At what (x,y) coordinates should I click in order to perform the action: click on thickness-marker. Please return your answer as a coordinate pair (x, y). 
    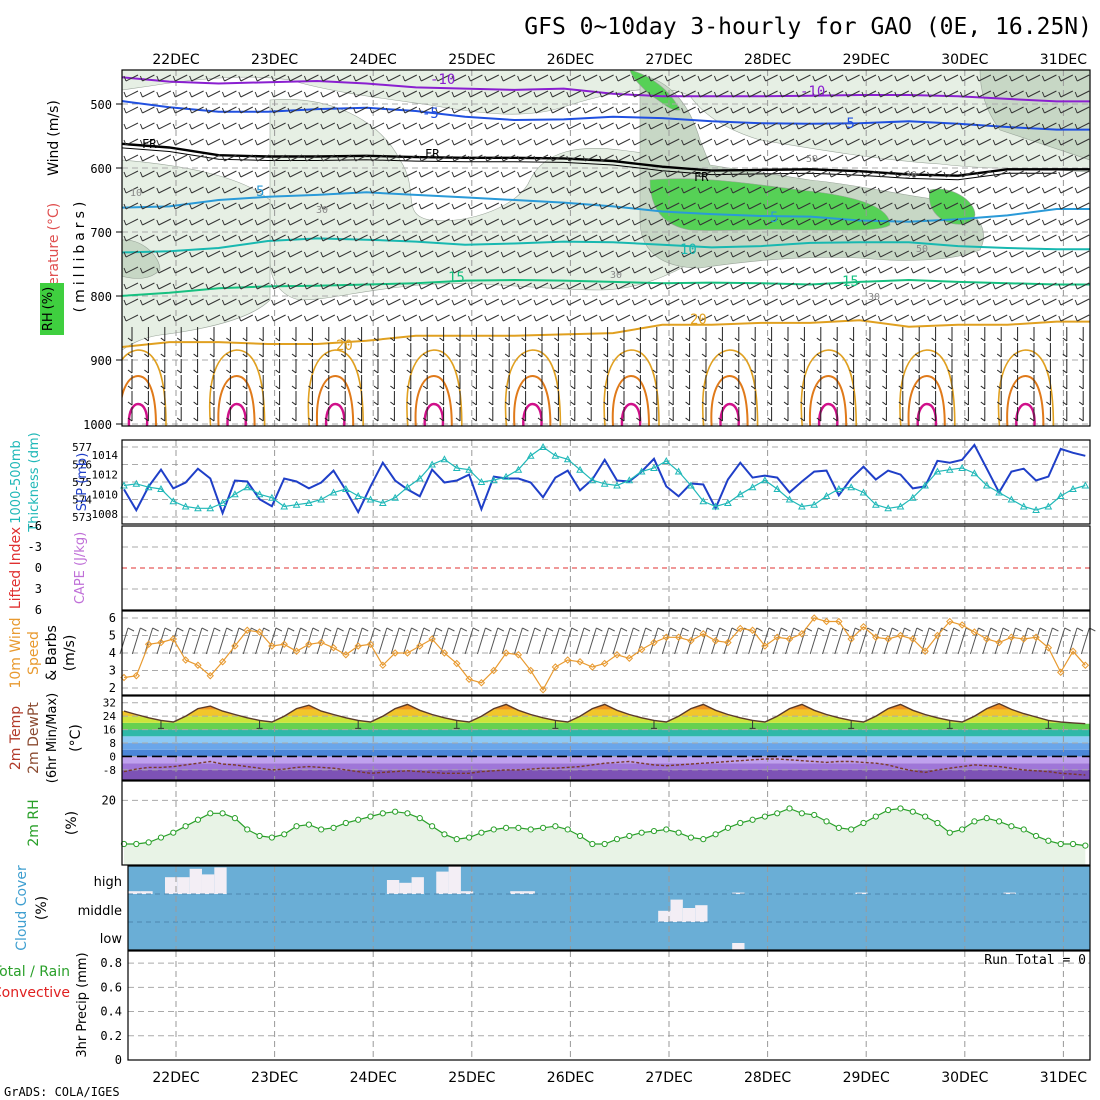
    Looking at the image, I should click on (346, 488).